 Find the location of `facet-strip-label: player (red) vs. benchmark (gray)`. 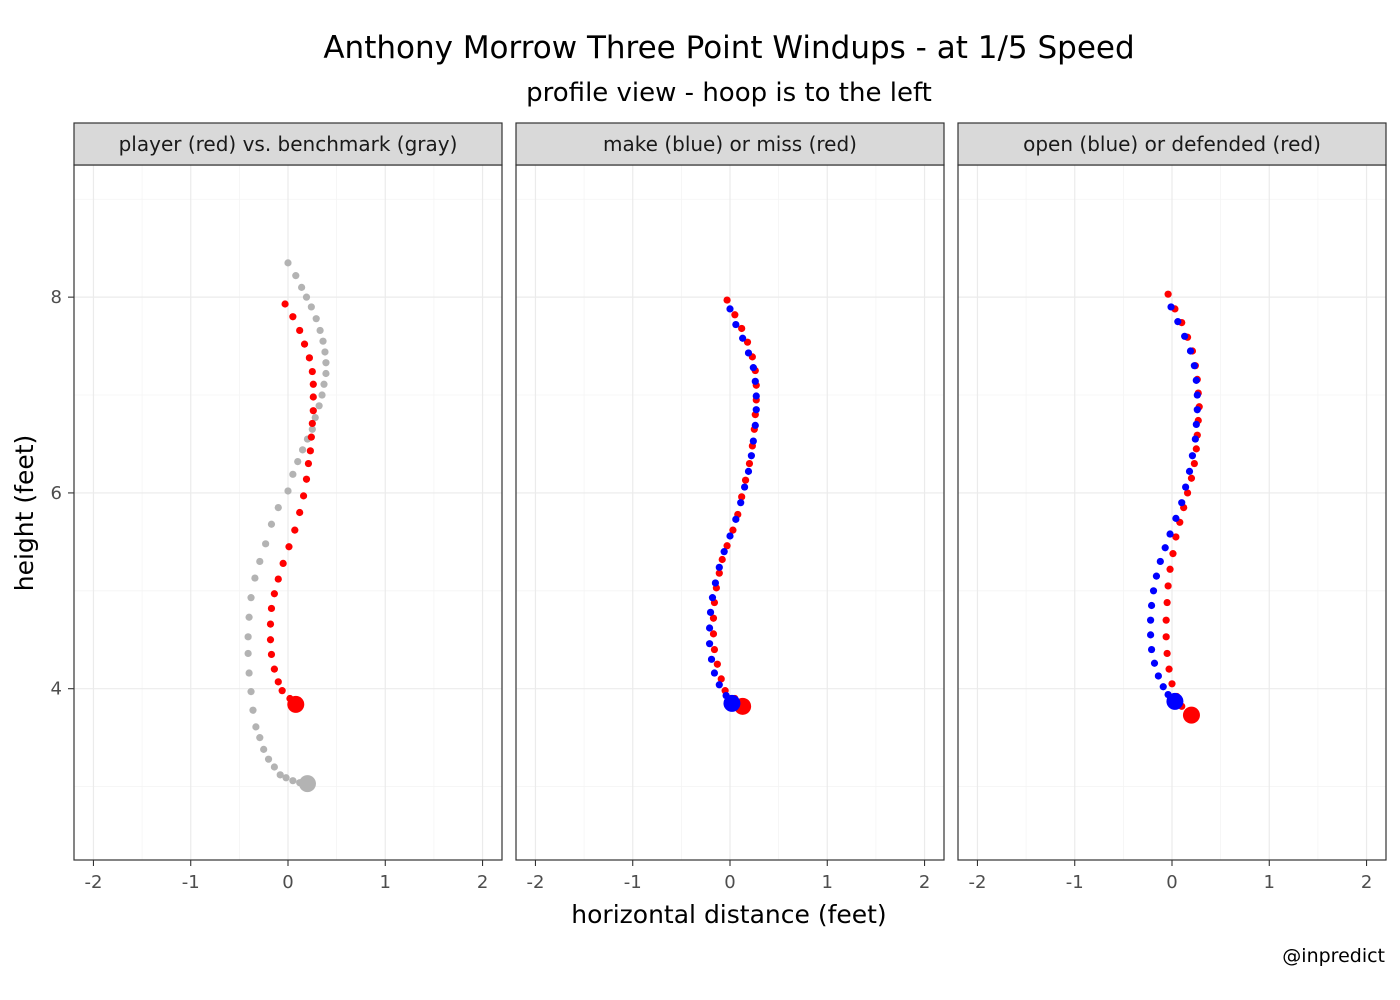

facet-strip-label: player (red) vs. benchmark (gray) is located at coordinates (288, 144).